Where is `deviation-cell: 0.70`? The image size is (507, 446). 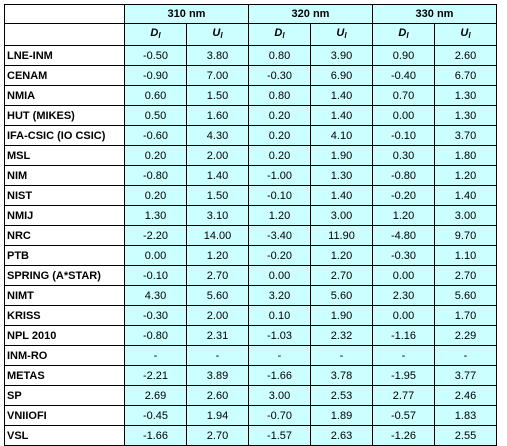
deviation-cell: 0.70 is located at coordinates (403, 95).